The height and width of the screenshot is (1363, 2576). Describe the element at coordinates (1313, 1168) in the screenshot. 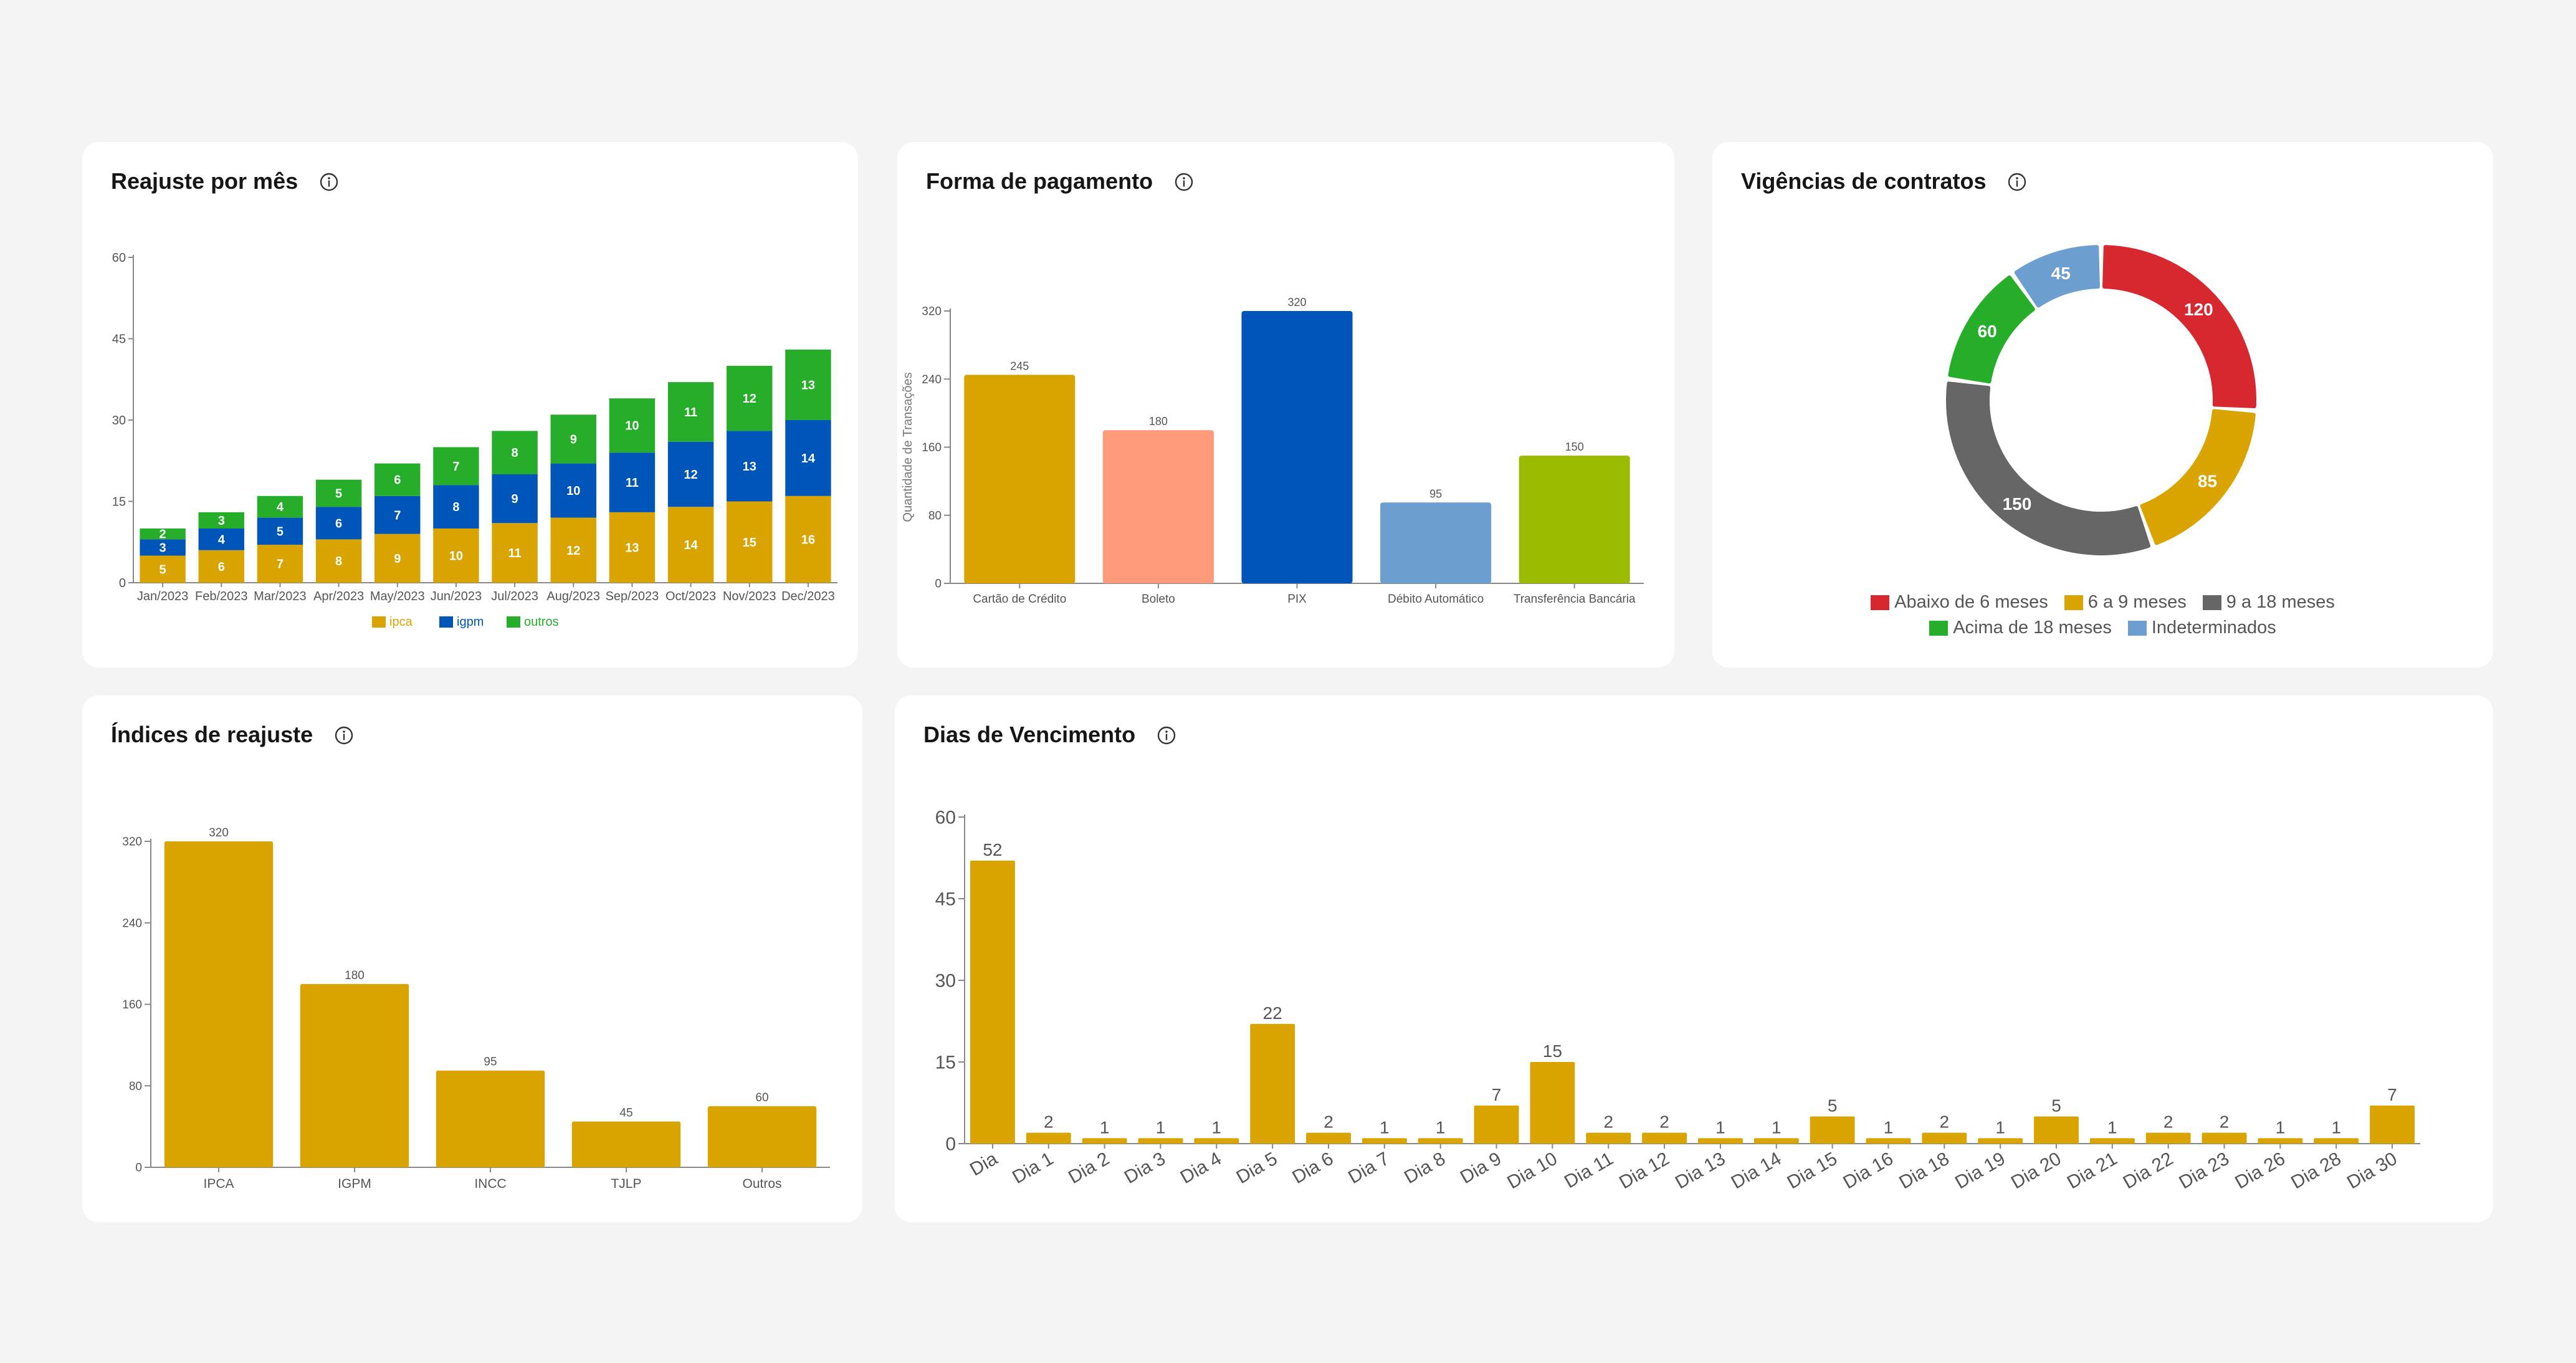

I see `x-tick-label: Dia 6` at that location.